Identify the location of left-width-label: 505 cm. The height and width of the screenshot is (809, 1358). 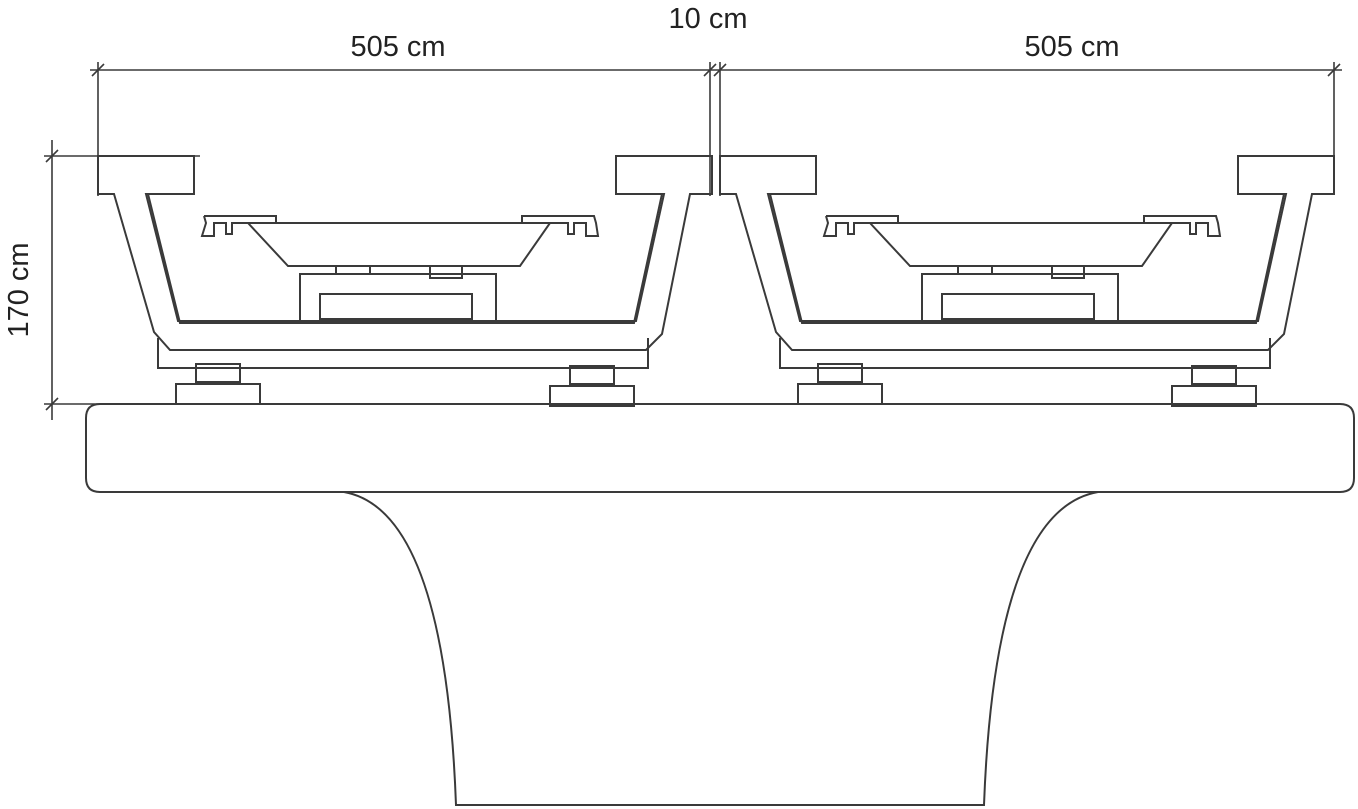
(397, 47).